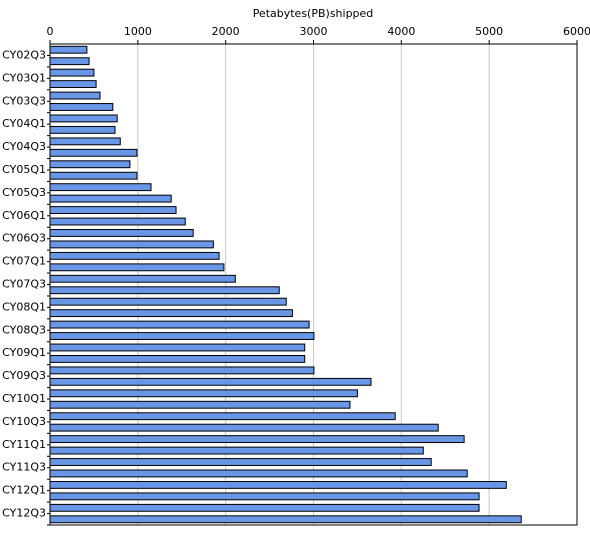 The image size is (590, 537). I want to click on y-tick-label: CY10Q1, so click(24, 398).